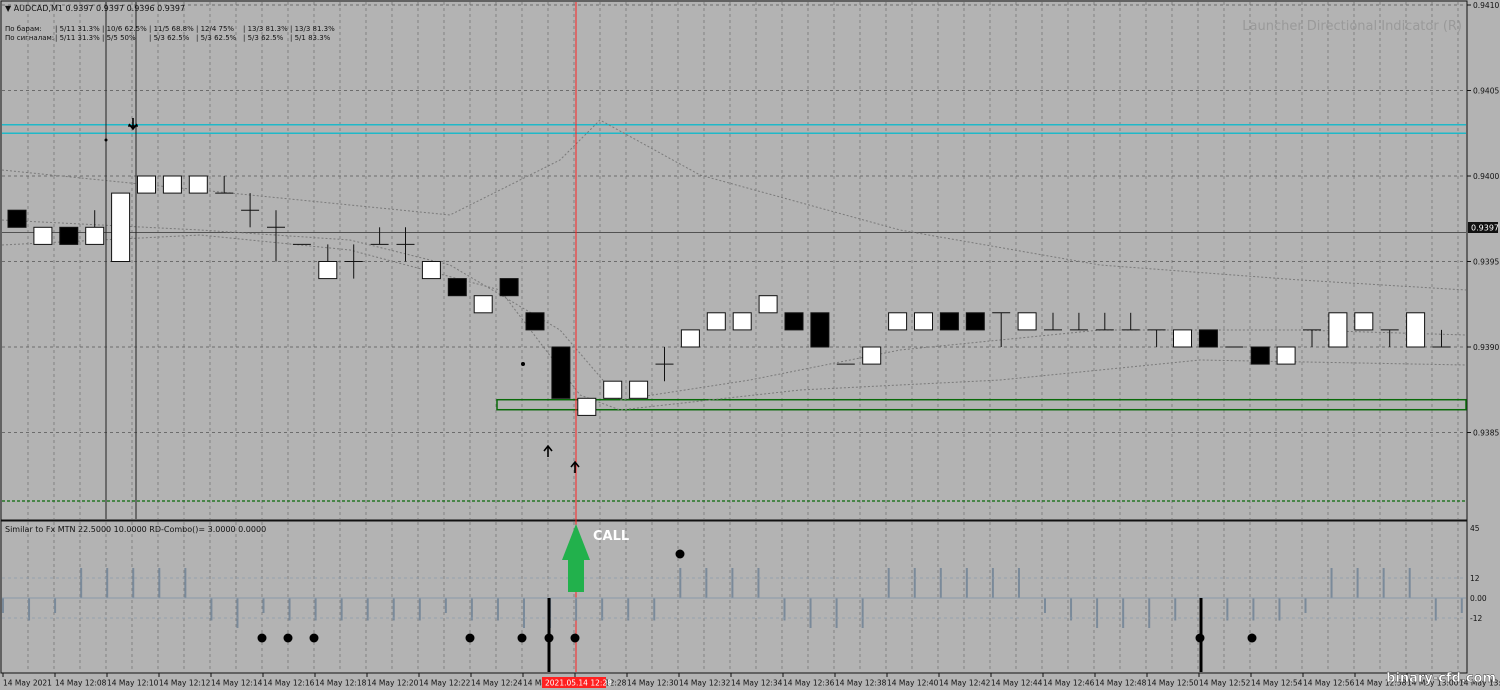 This screenshot has width=1500, height=690. What do you see at coordinates (809, 683) in the screenshot?
I see `time-tick-label: 14 May 12:36` at bounding box center [809, 683].